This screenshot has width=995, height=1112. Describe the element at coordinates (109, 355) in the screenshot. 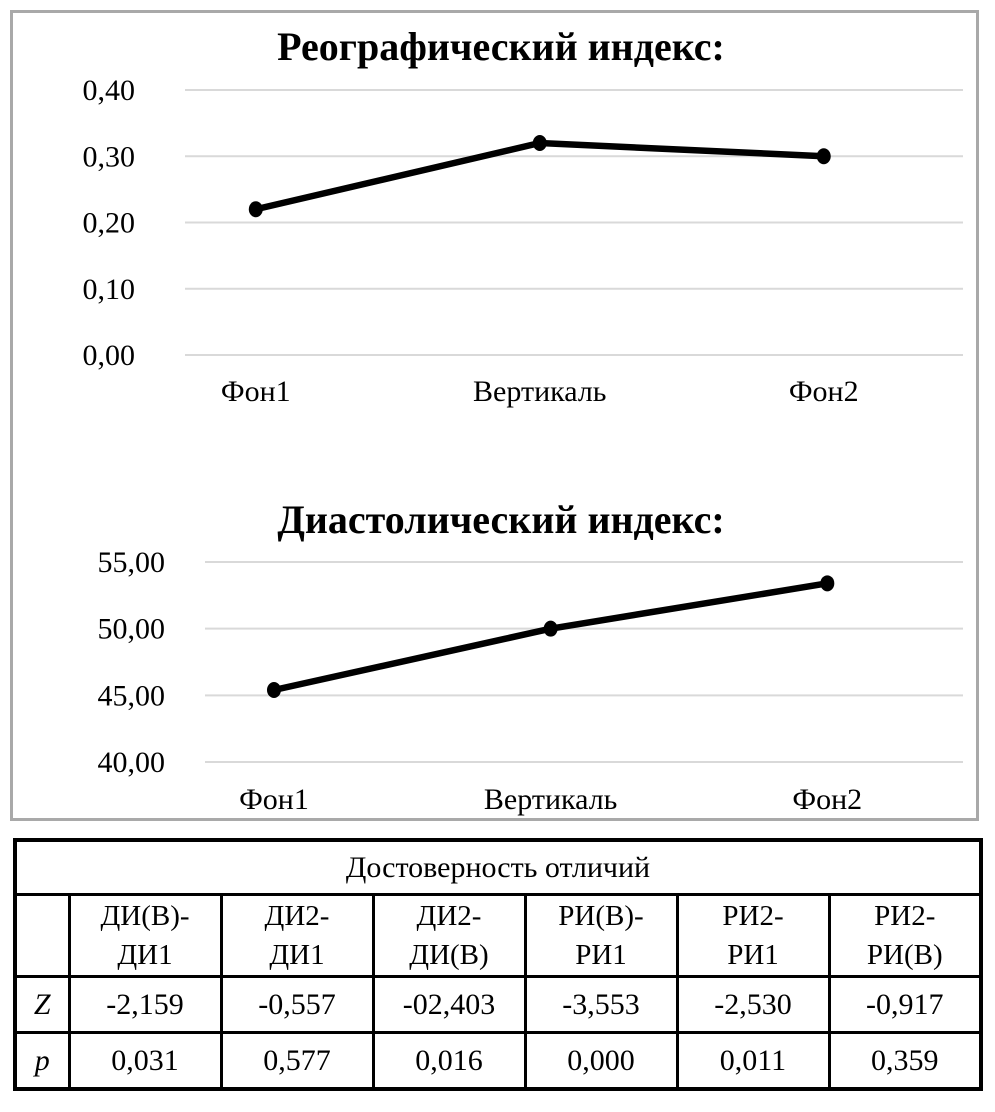

I see `y-tick-label: 0,00` at that location.